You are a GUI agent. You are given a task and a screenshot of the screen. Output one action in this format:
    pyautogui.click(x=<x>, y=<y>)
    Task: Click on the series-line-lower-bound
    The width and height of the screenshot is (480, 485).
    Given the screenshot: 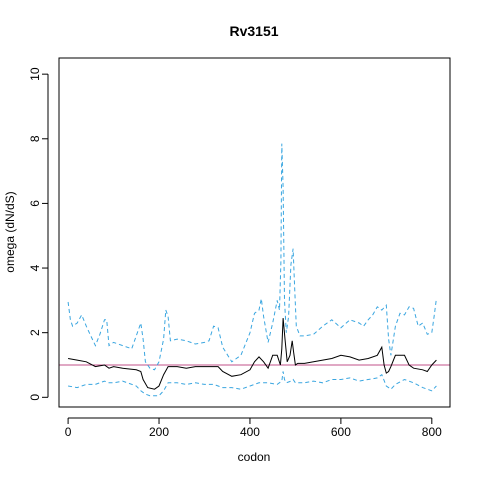 What is the action you would take?
    pyautogui.click(x=252, y=384)
    